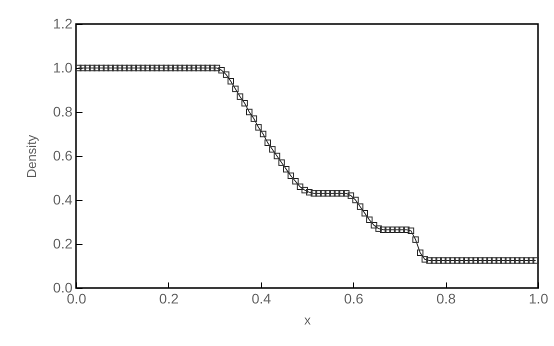  What do you see at coordinates (63, 156) in the screenshot?
I see `y-tick-label: 0.6` at bounding box center [63, 156].